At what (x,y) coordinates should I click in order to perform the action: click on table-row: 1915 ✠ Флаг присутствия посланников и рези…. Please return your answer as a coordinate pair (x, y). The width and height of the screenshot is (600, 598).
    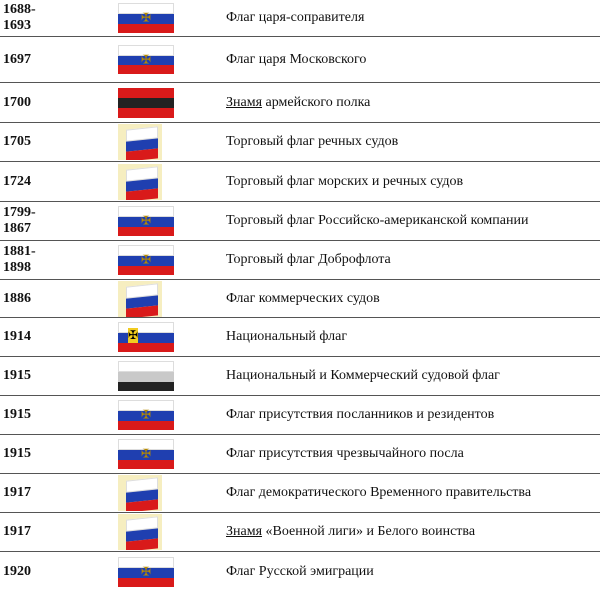
    Looking at the image, I should click on (300, 415).